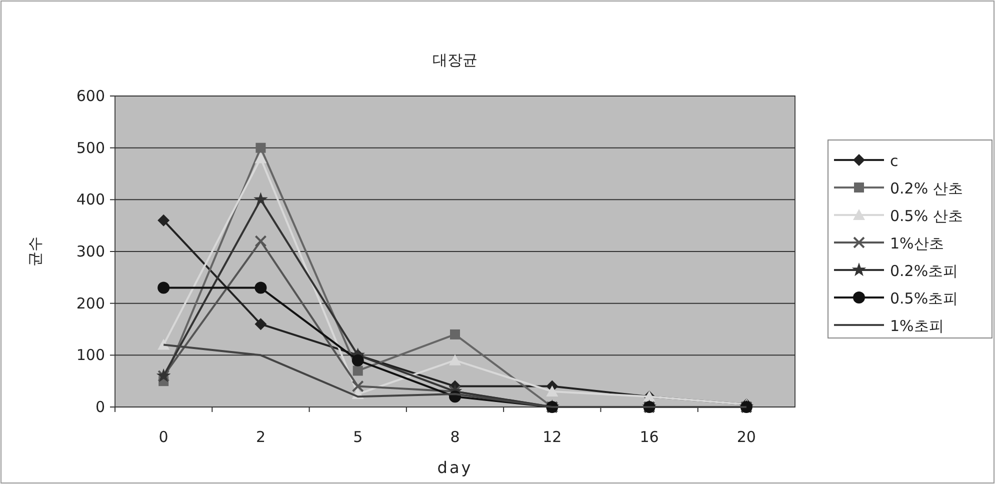  Describe the element at coordinates (90, 199) in the screenshot. I see `y-tick-label: 400` at that location.